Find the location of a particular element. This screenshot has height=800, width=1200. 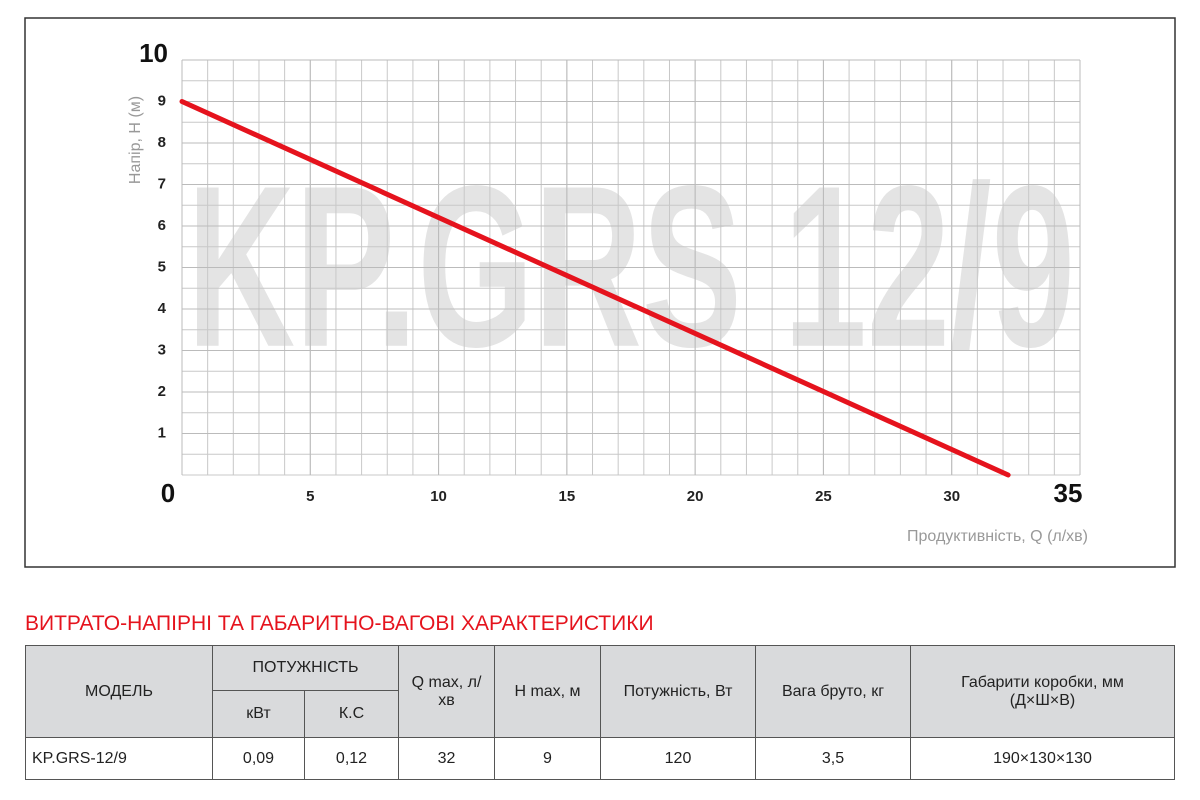

table-cell: 9 is located at coordinates (547, 758).